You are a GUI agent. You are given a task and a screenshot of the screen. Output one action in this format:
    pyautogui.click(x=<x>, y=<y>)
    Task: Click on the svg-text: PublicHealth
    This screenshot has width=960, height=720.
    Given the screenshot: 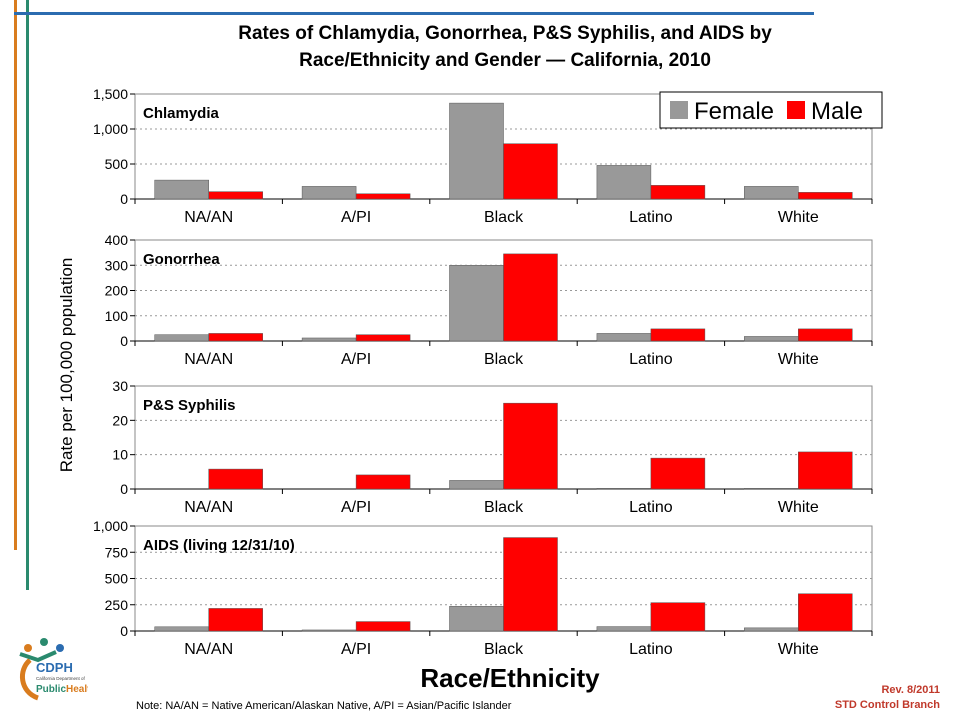 What is the action you would take?
    pyautogui.click(x=62, y=689)
    